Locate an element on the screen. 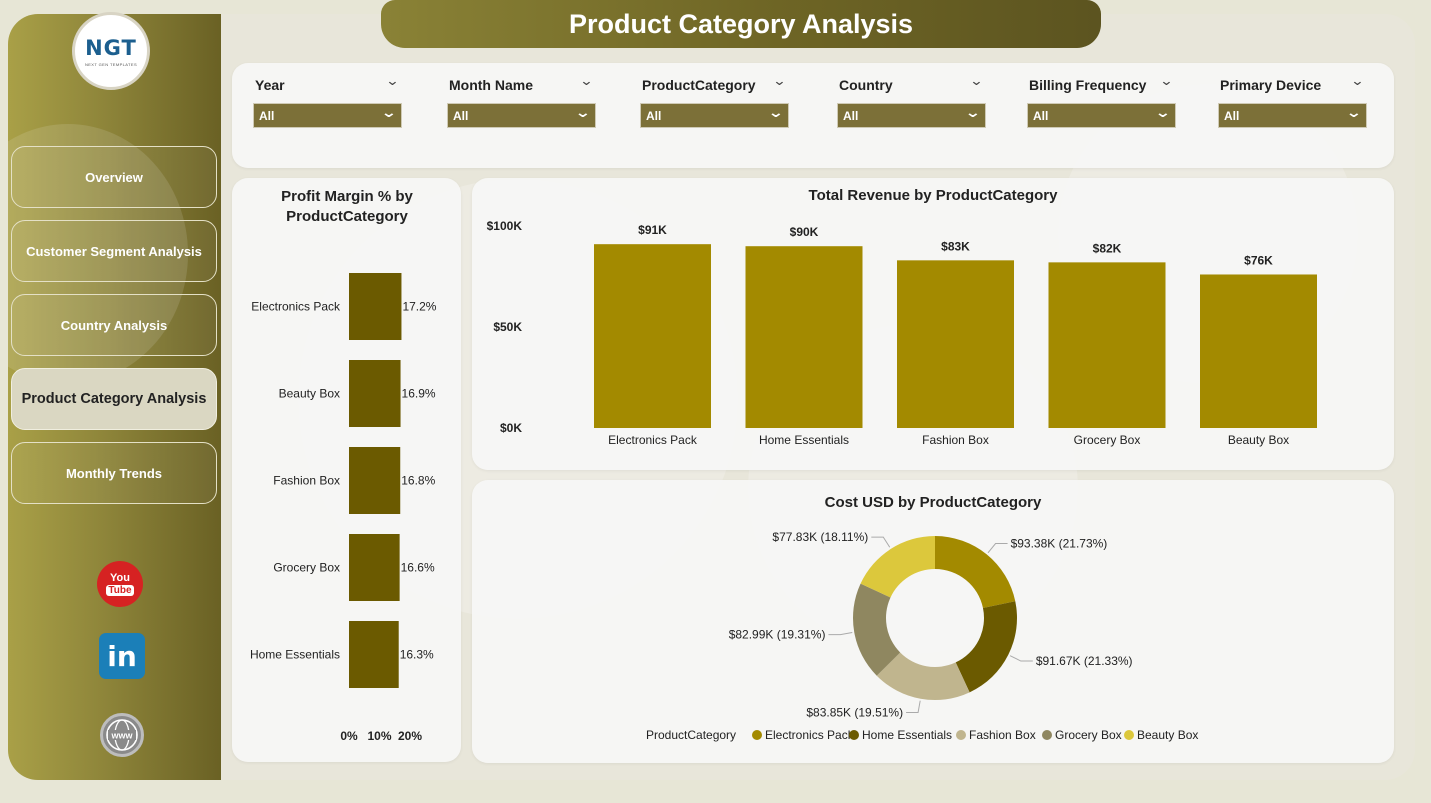 The height and width of the screenshot is (803, 1431). nav-monthly-trends: Monthly Trends is located at coordinates (114, 473).